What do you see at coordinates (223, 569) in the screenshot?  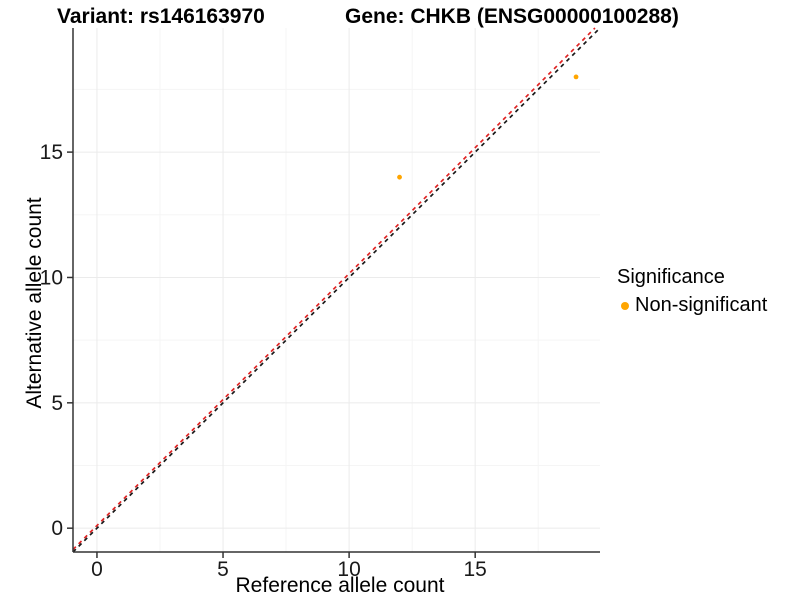 I see `x-tick-label: 5` at bounding box center [223, 569].